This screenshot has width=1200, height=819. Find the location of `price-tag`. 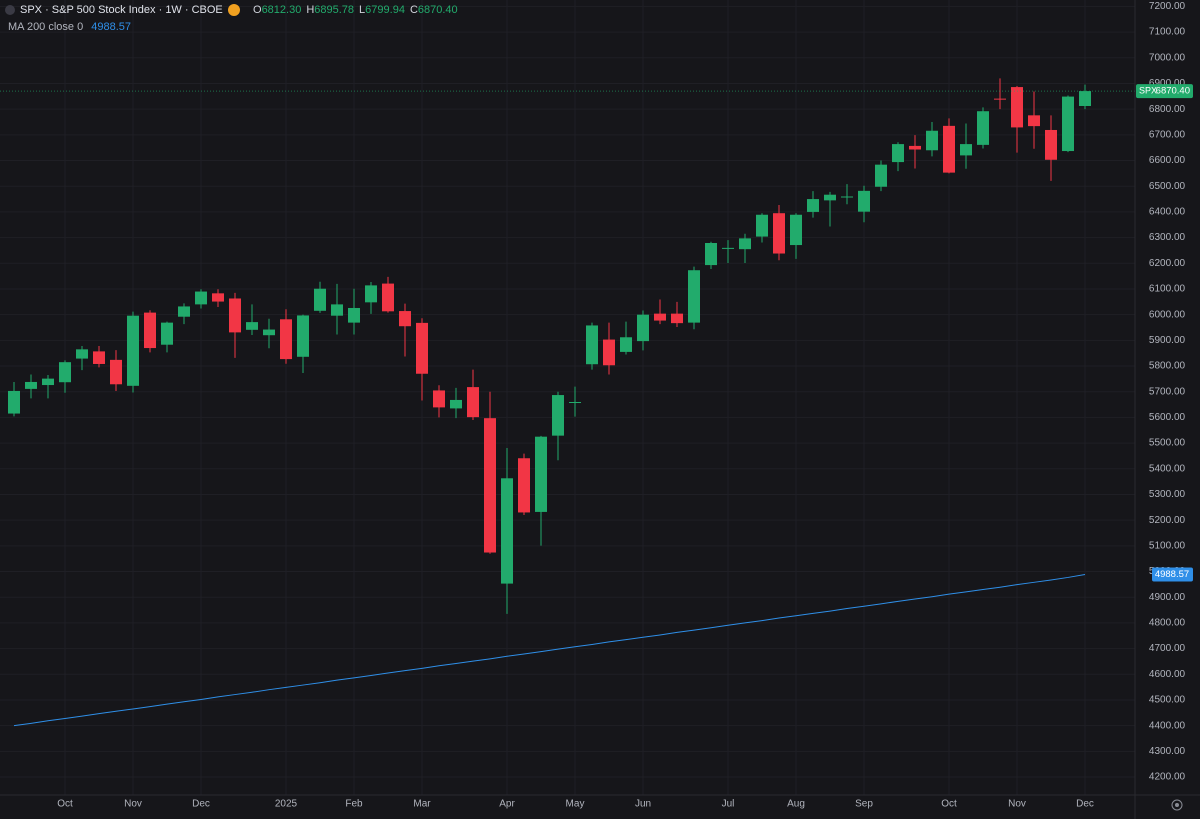

price-tag is located at coordinates (1164, 91).